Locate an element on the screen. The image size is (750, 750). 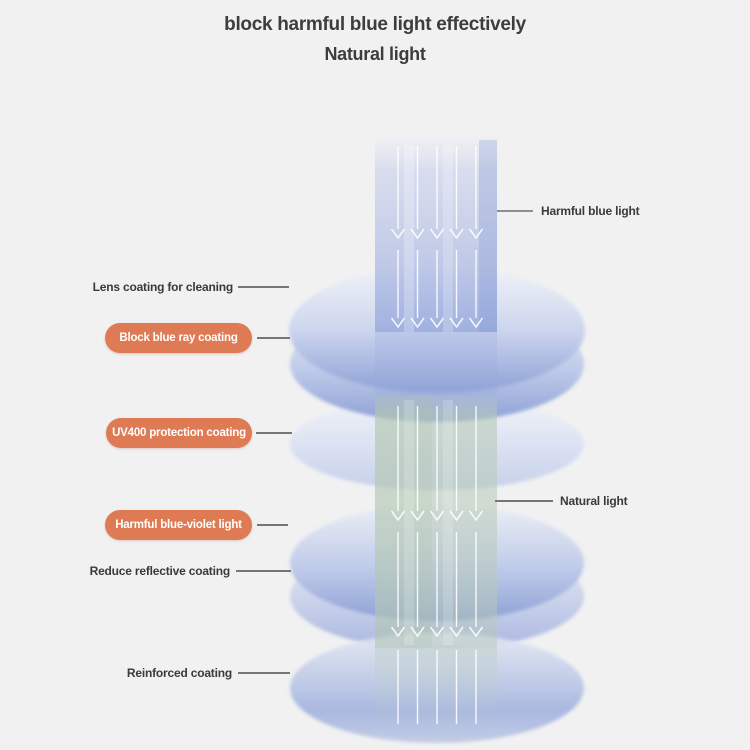
beam-green-left-tint is located at coordinates (403, 522).